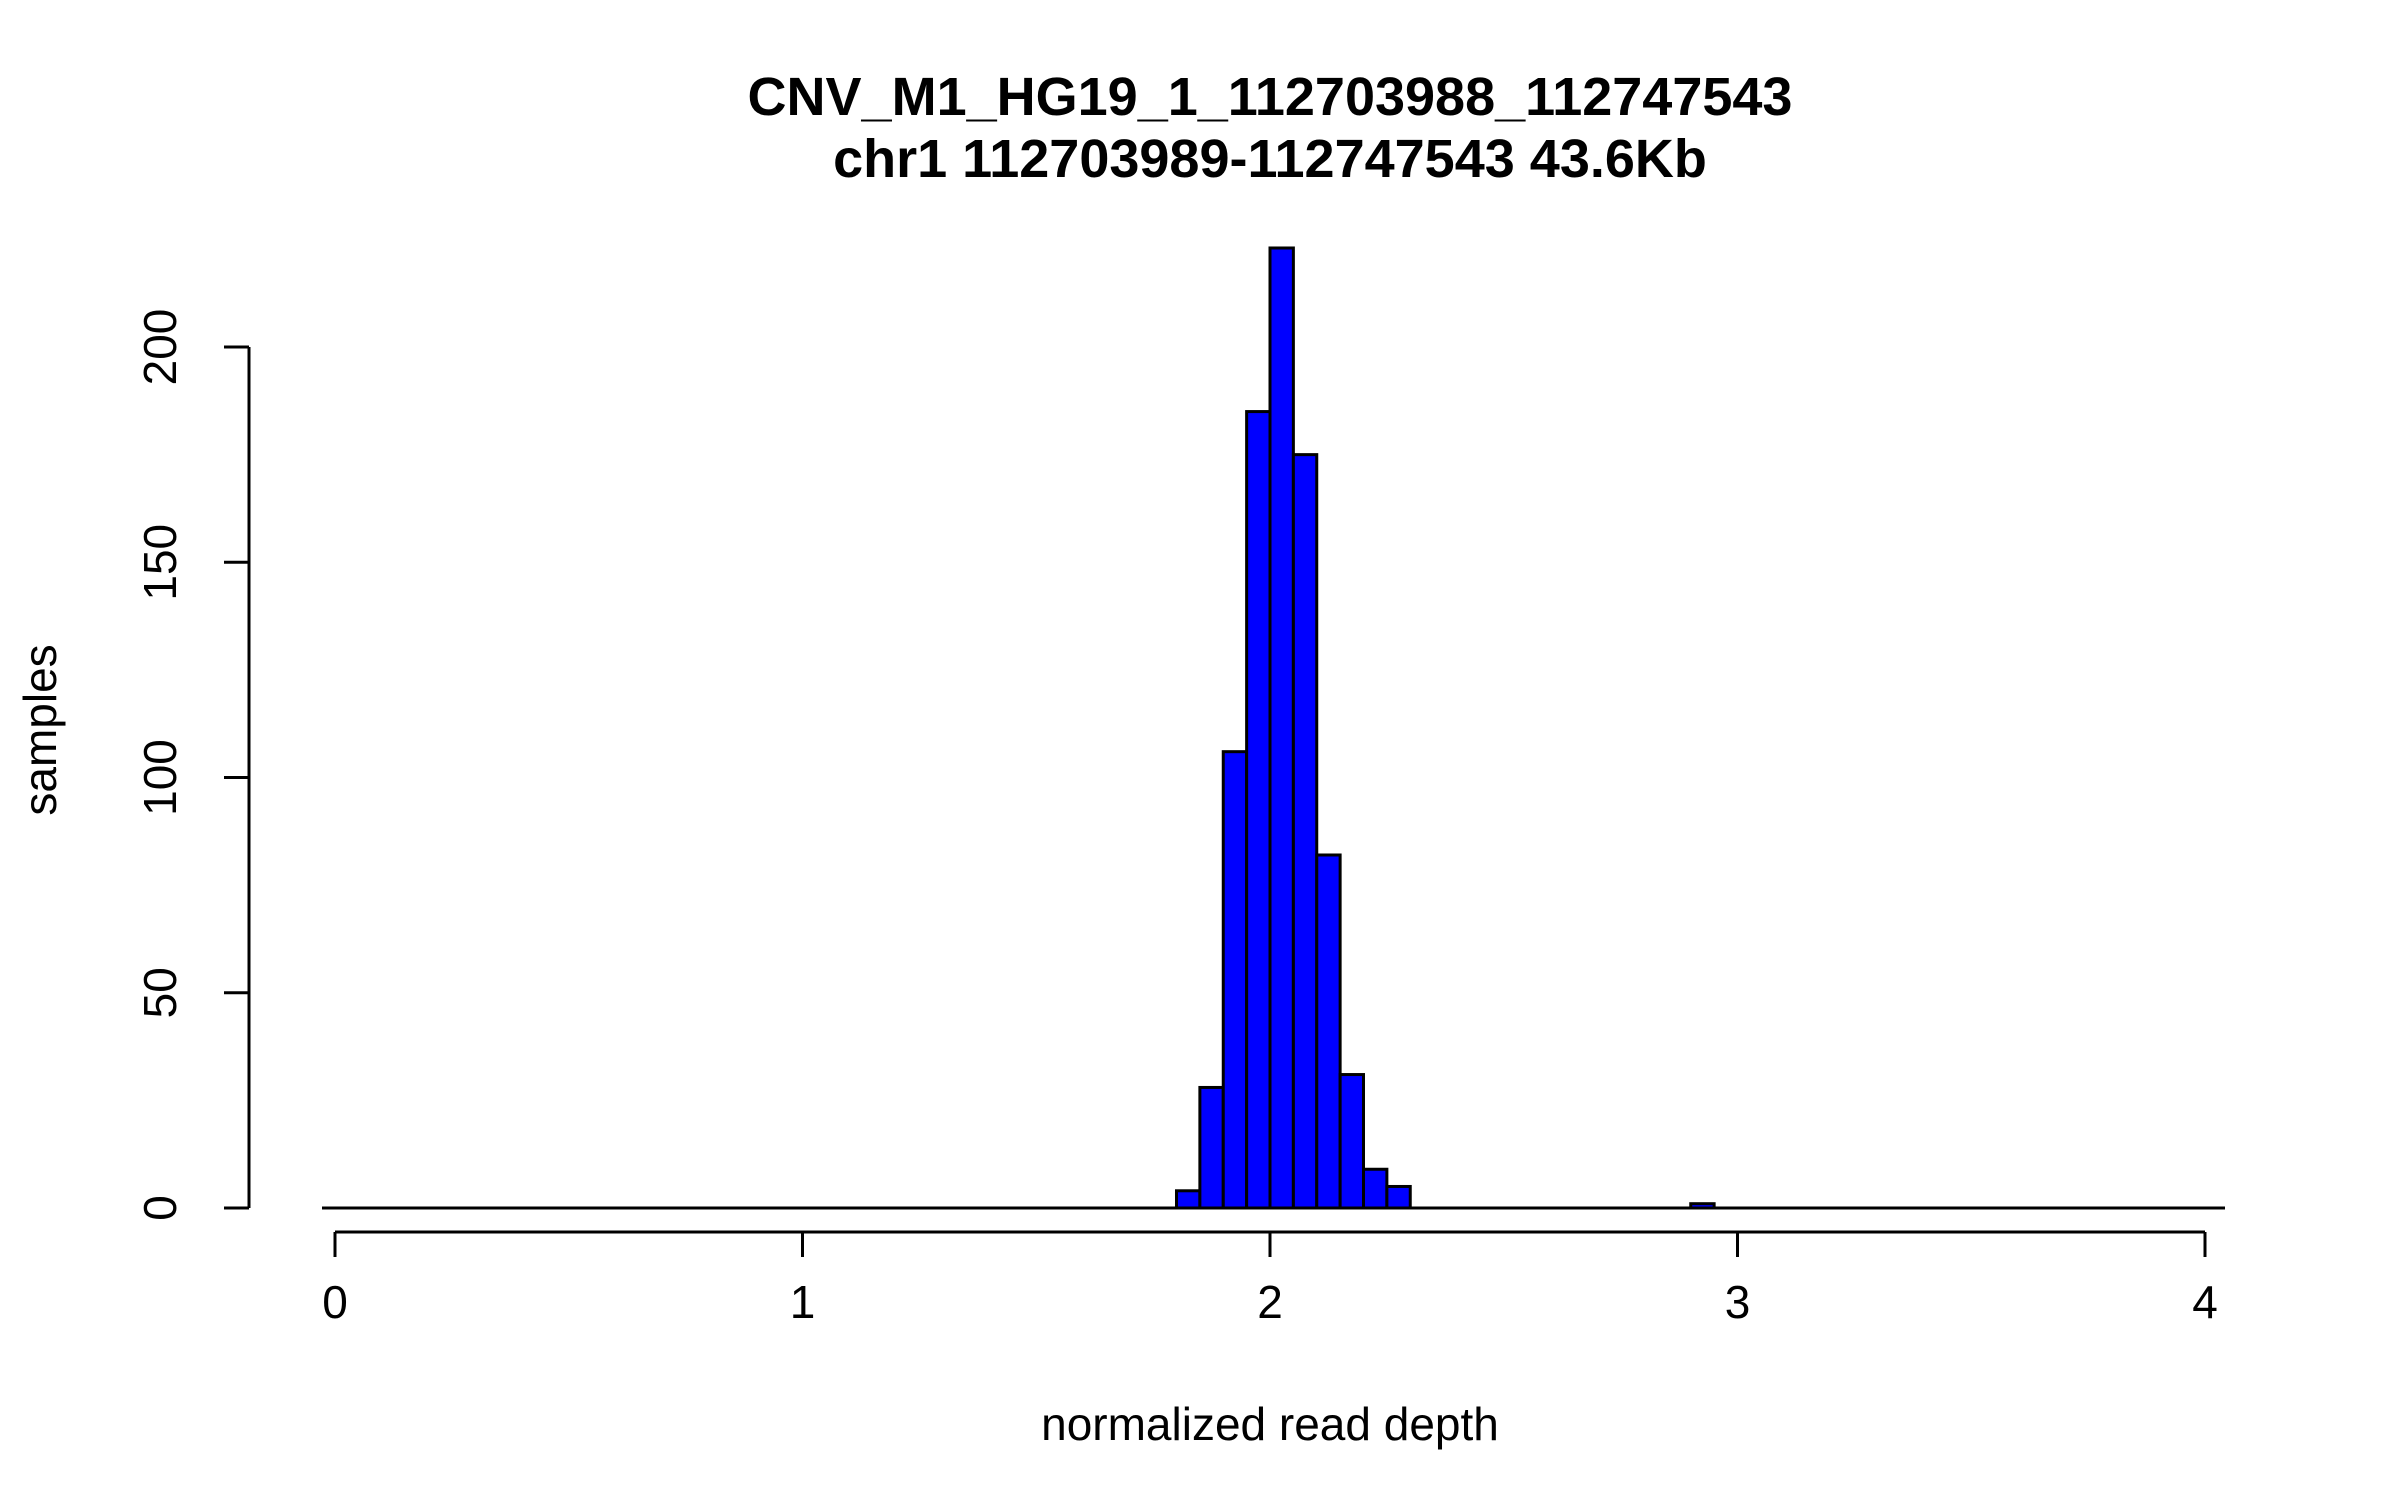 The image size is (2400, 1500). Describe the element at coordinates (1445, 728) in the screenshot. I see `histogram-bars` at that location.